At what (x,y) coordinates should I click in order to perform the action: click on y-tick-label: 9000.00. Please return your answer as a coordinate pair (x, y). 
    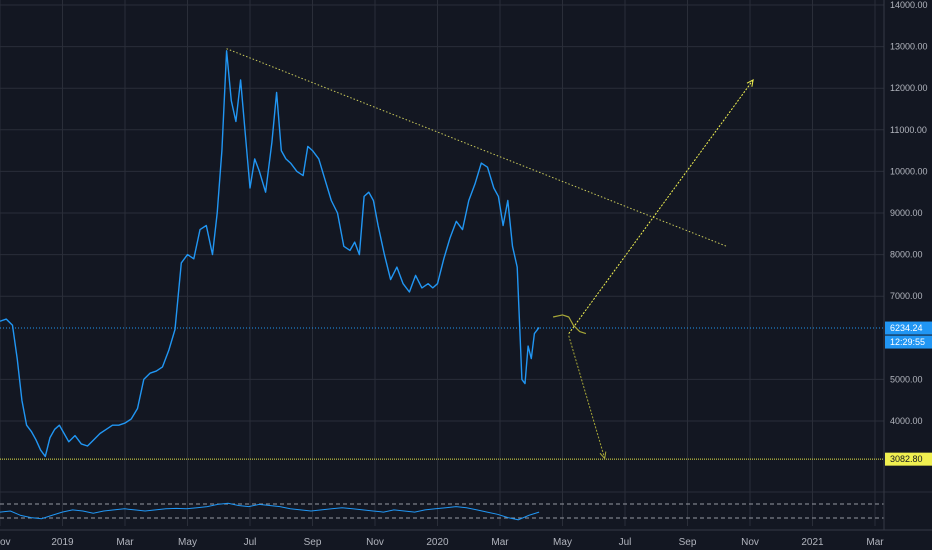
    Looking at the image, I should click on (906, 213).